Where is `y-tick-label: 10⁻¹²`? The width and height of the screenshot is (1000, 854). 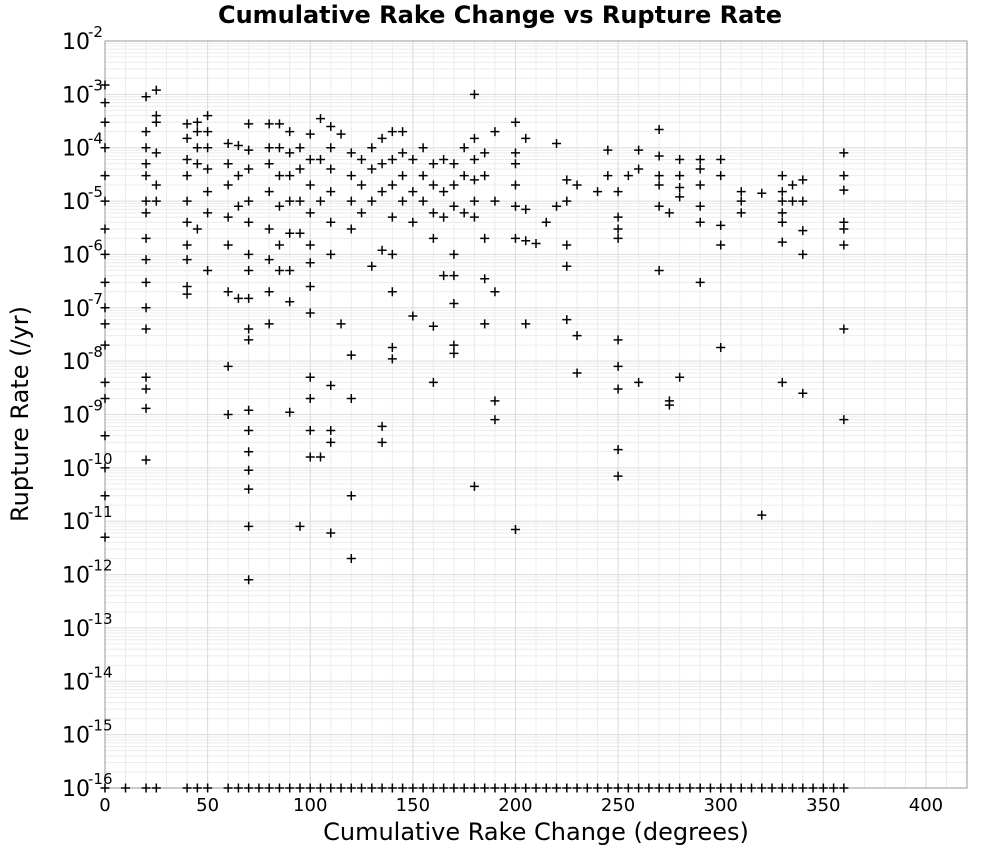 y-tick-label: 10⁻¹² is located at coordinates (87, 573).